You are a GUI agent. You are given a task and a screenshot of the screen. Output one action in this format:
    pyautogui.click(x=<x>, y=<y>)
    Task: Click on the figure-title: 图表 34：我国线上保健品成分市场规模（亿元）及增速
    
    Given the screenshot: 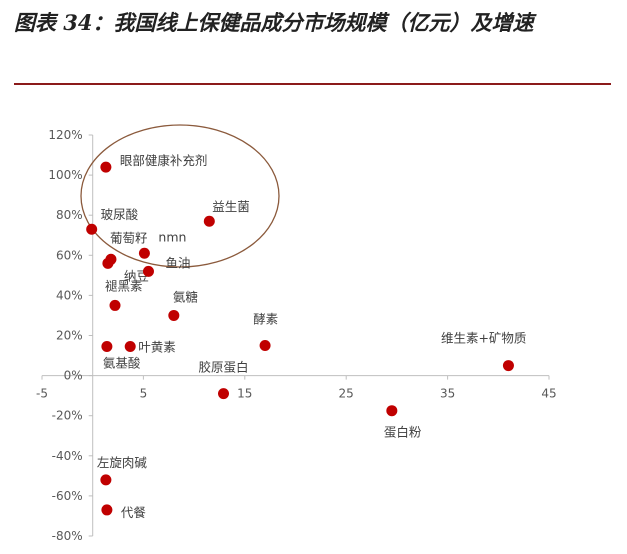 What is the action you would take?
    pyautogui.click(x=274, y=22)
    